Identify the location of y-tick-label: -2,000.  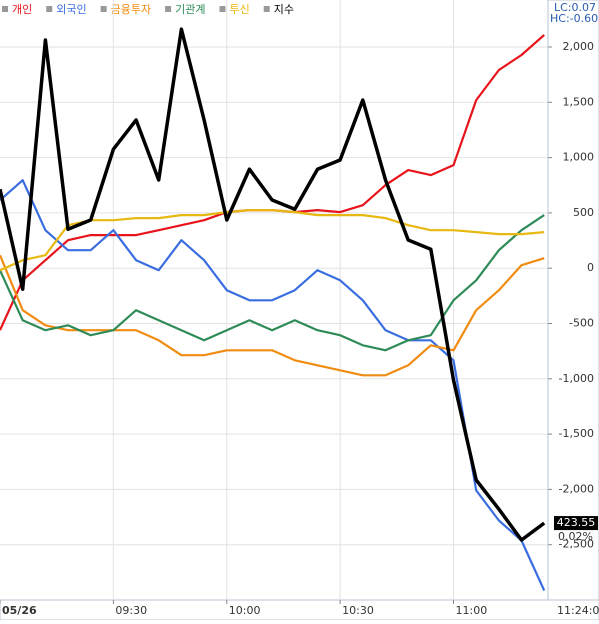
(576, 488).